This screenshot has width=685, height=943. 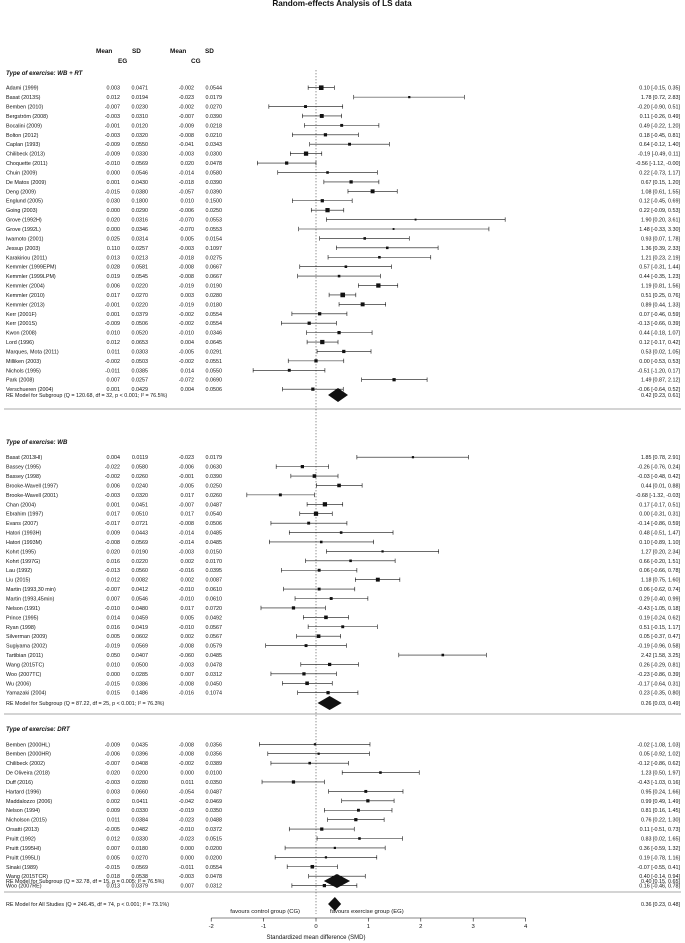 I want to click on effect-ci-text: 0.11 [-0.26, 0.49], so click(x=660, y=117).